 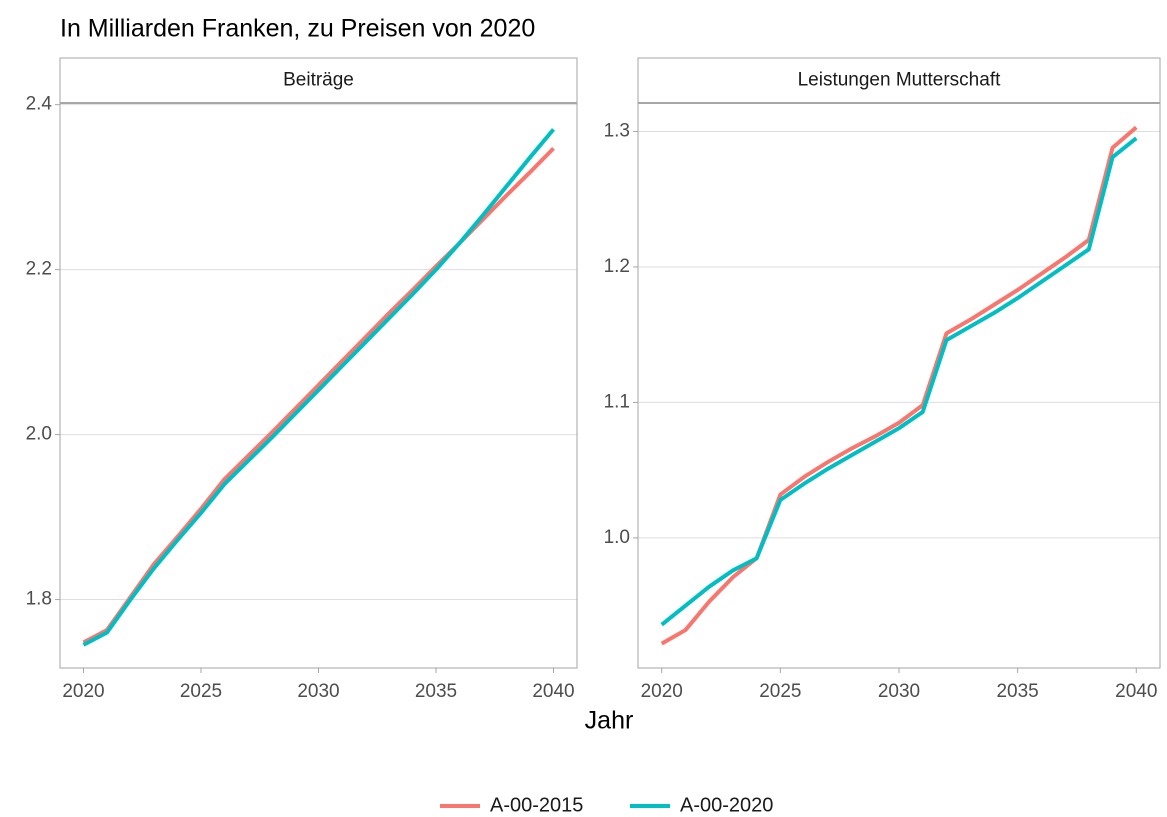 What do you see at coordinates (617, 537) in the screenshot?
I see `y-tick-label: 1.0` at bounding box center [617, 537].